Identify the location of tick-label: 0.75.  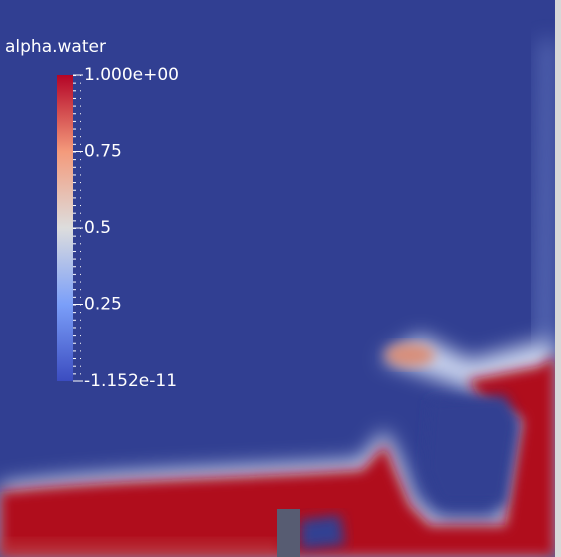
(103, 152).